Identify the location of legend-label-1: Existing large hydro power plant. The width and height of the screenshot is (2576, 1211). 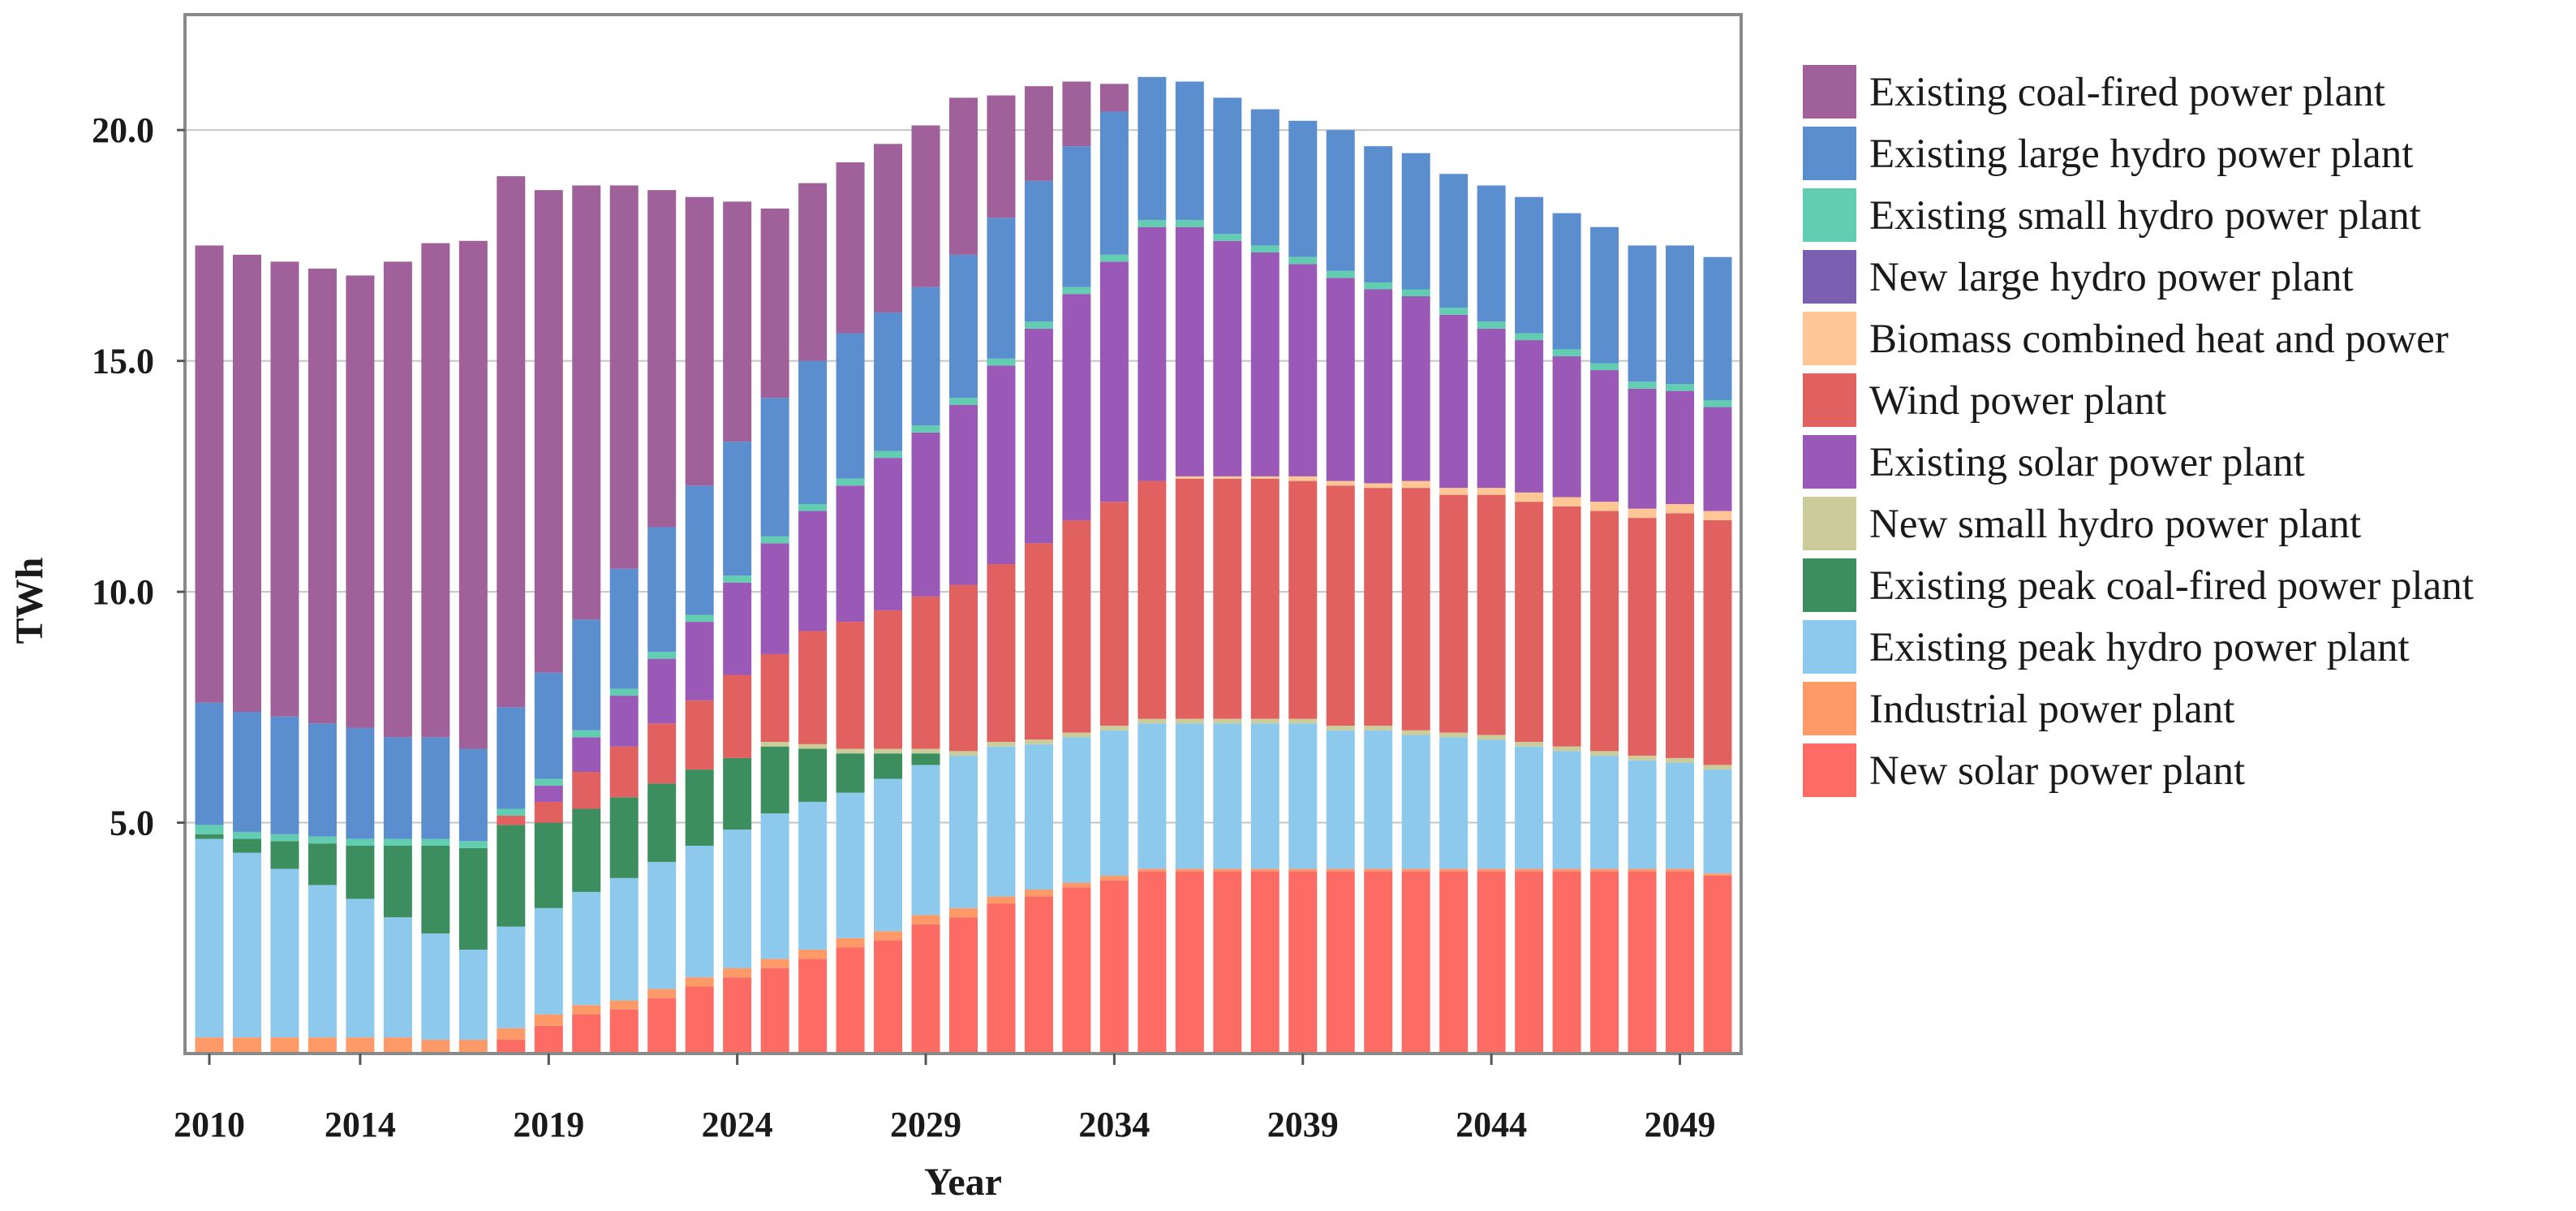
(2141, 154).